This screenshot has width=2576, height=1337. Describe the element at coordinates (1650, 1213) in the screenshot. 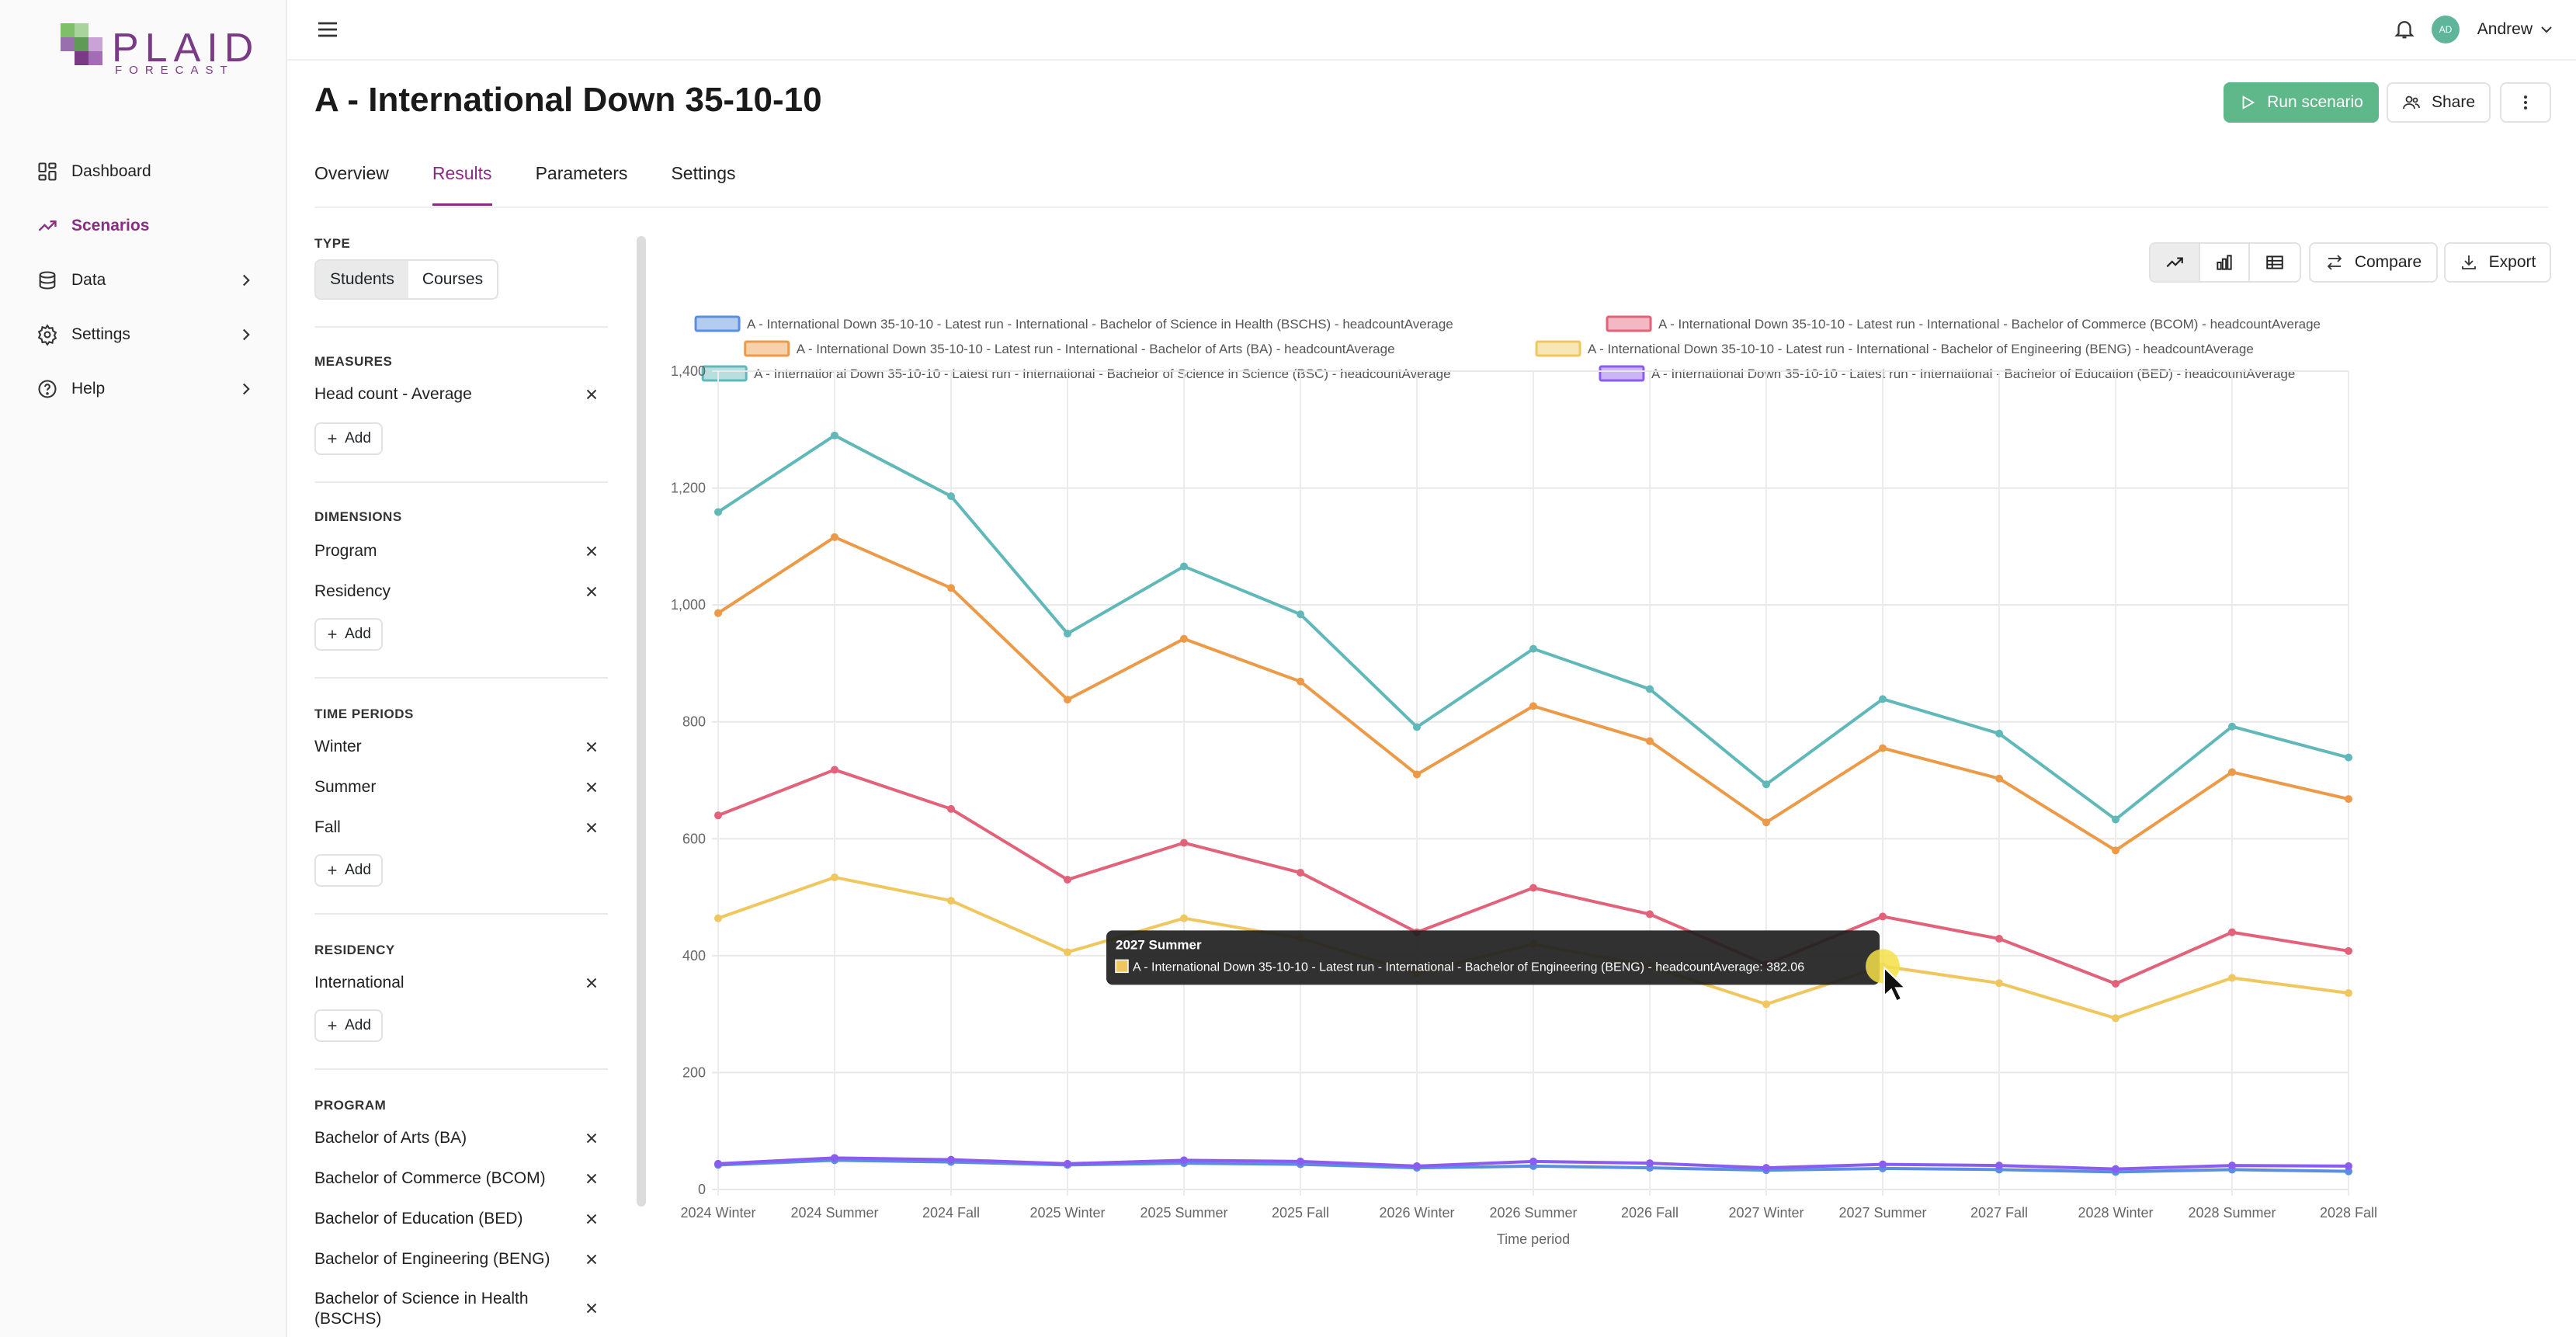

I see `x-tick-label: 2026 Fall` at that location.